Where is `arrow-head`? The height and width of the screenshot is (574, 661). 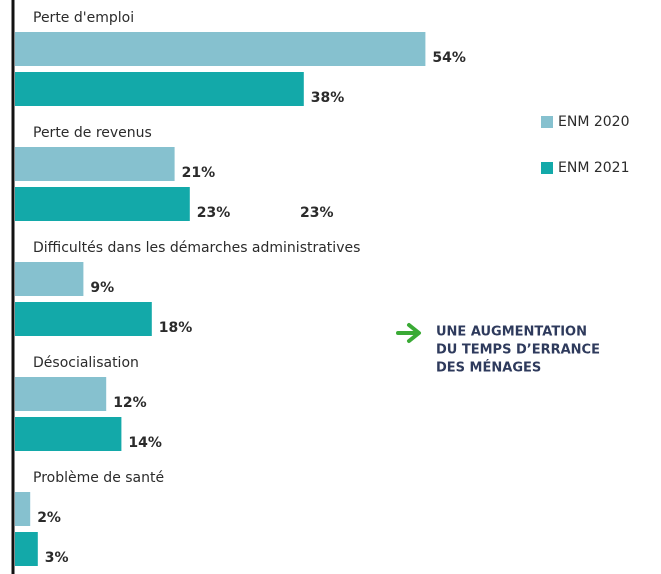 arrow-head is located at coordinates (414, 333).